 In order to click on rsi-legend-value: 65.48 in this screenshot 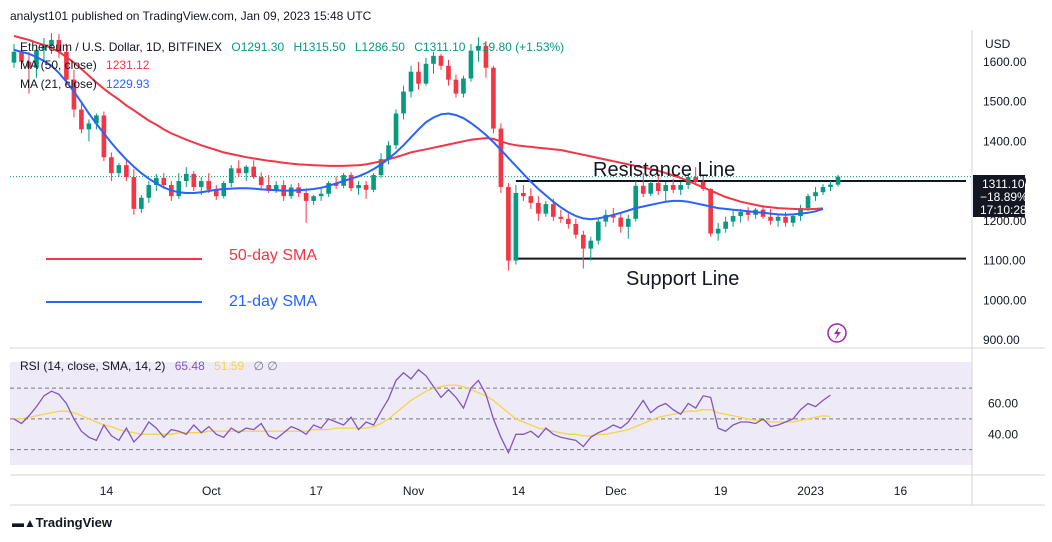, I will do `click(190, 366)`.